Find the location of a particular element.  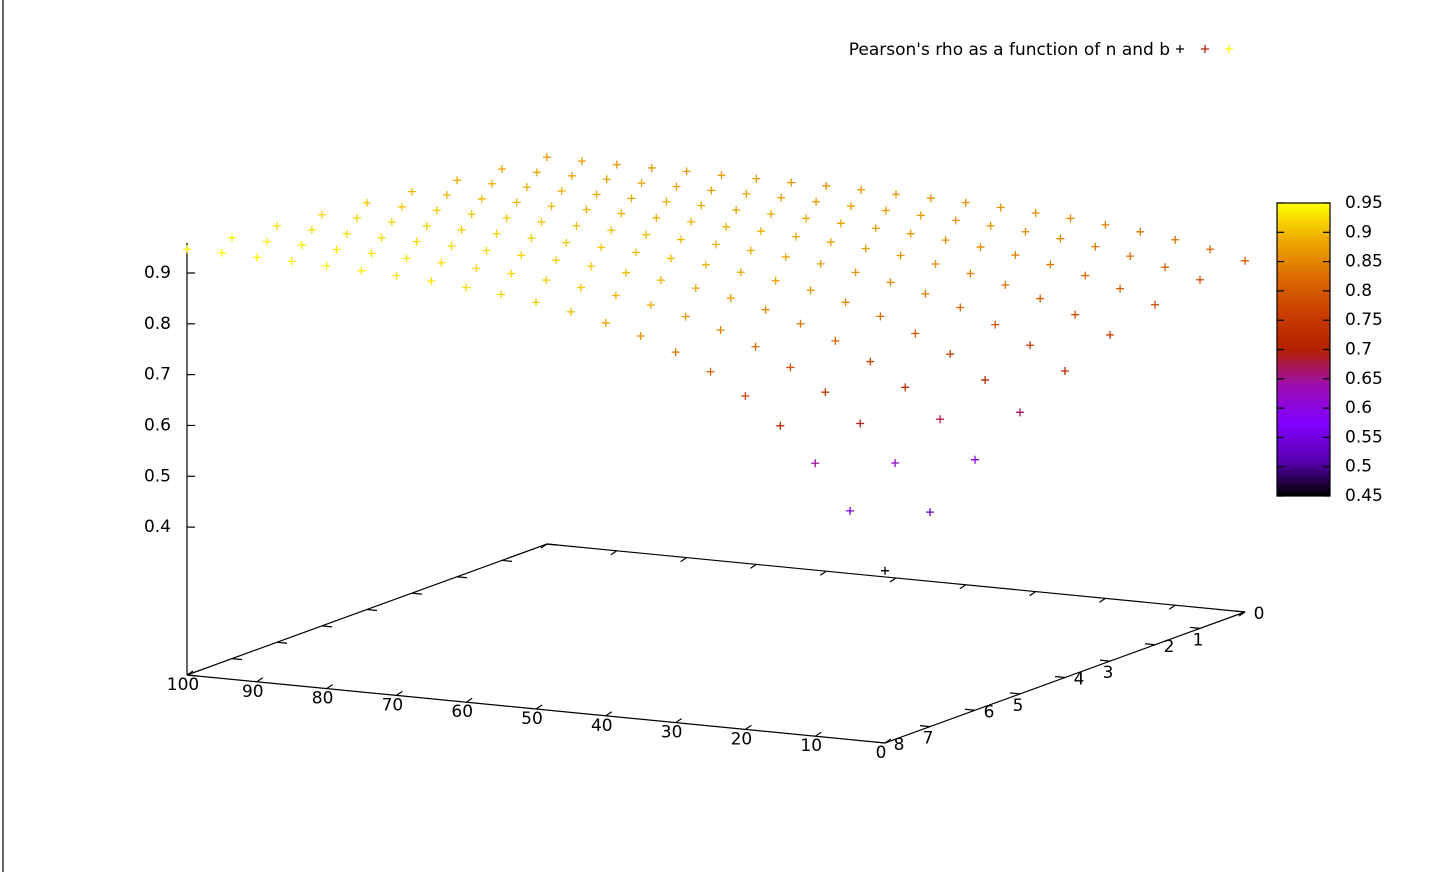

y-tick-label: 8 is located at coordinates (899, 745).